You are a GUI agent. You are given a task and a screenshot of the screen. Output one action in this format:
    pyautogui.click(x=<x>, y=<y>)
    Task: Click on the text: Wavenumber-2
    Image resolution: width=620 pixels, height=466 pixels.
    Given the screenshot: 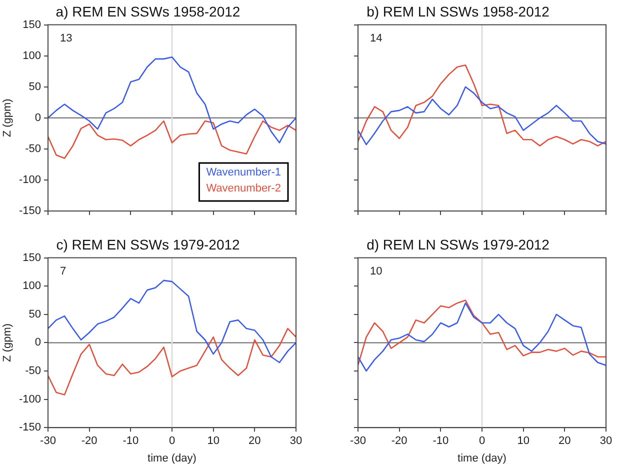 What is the action you would take?
    pyautogui.click(x=244, y=188)
    